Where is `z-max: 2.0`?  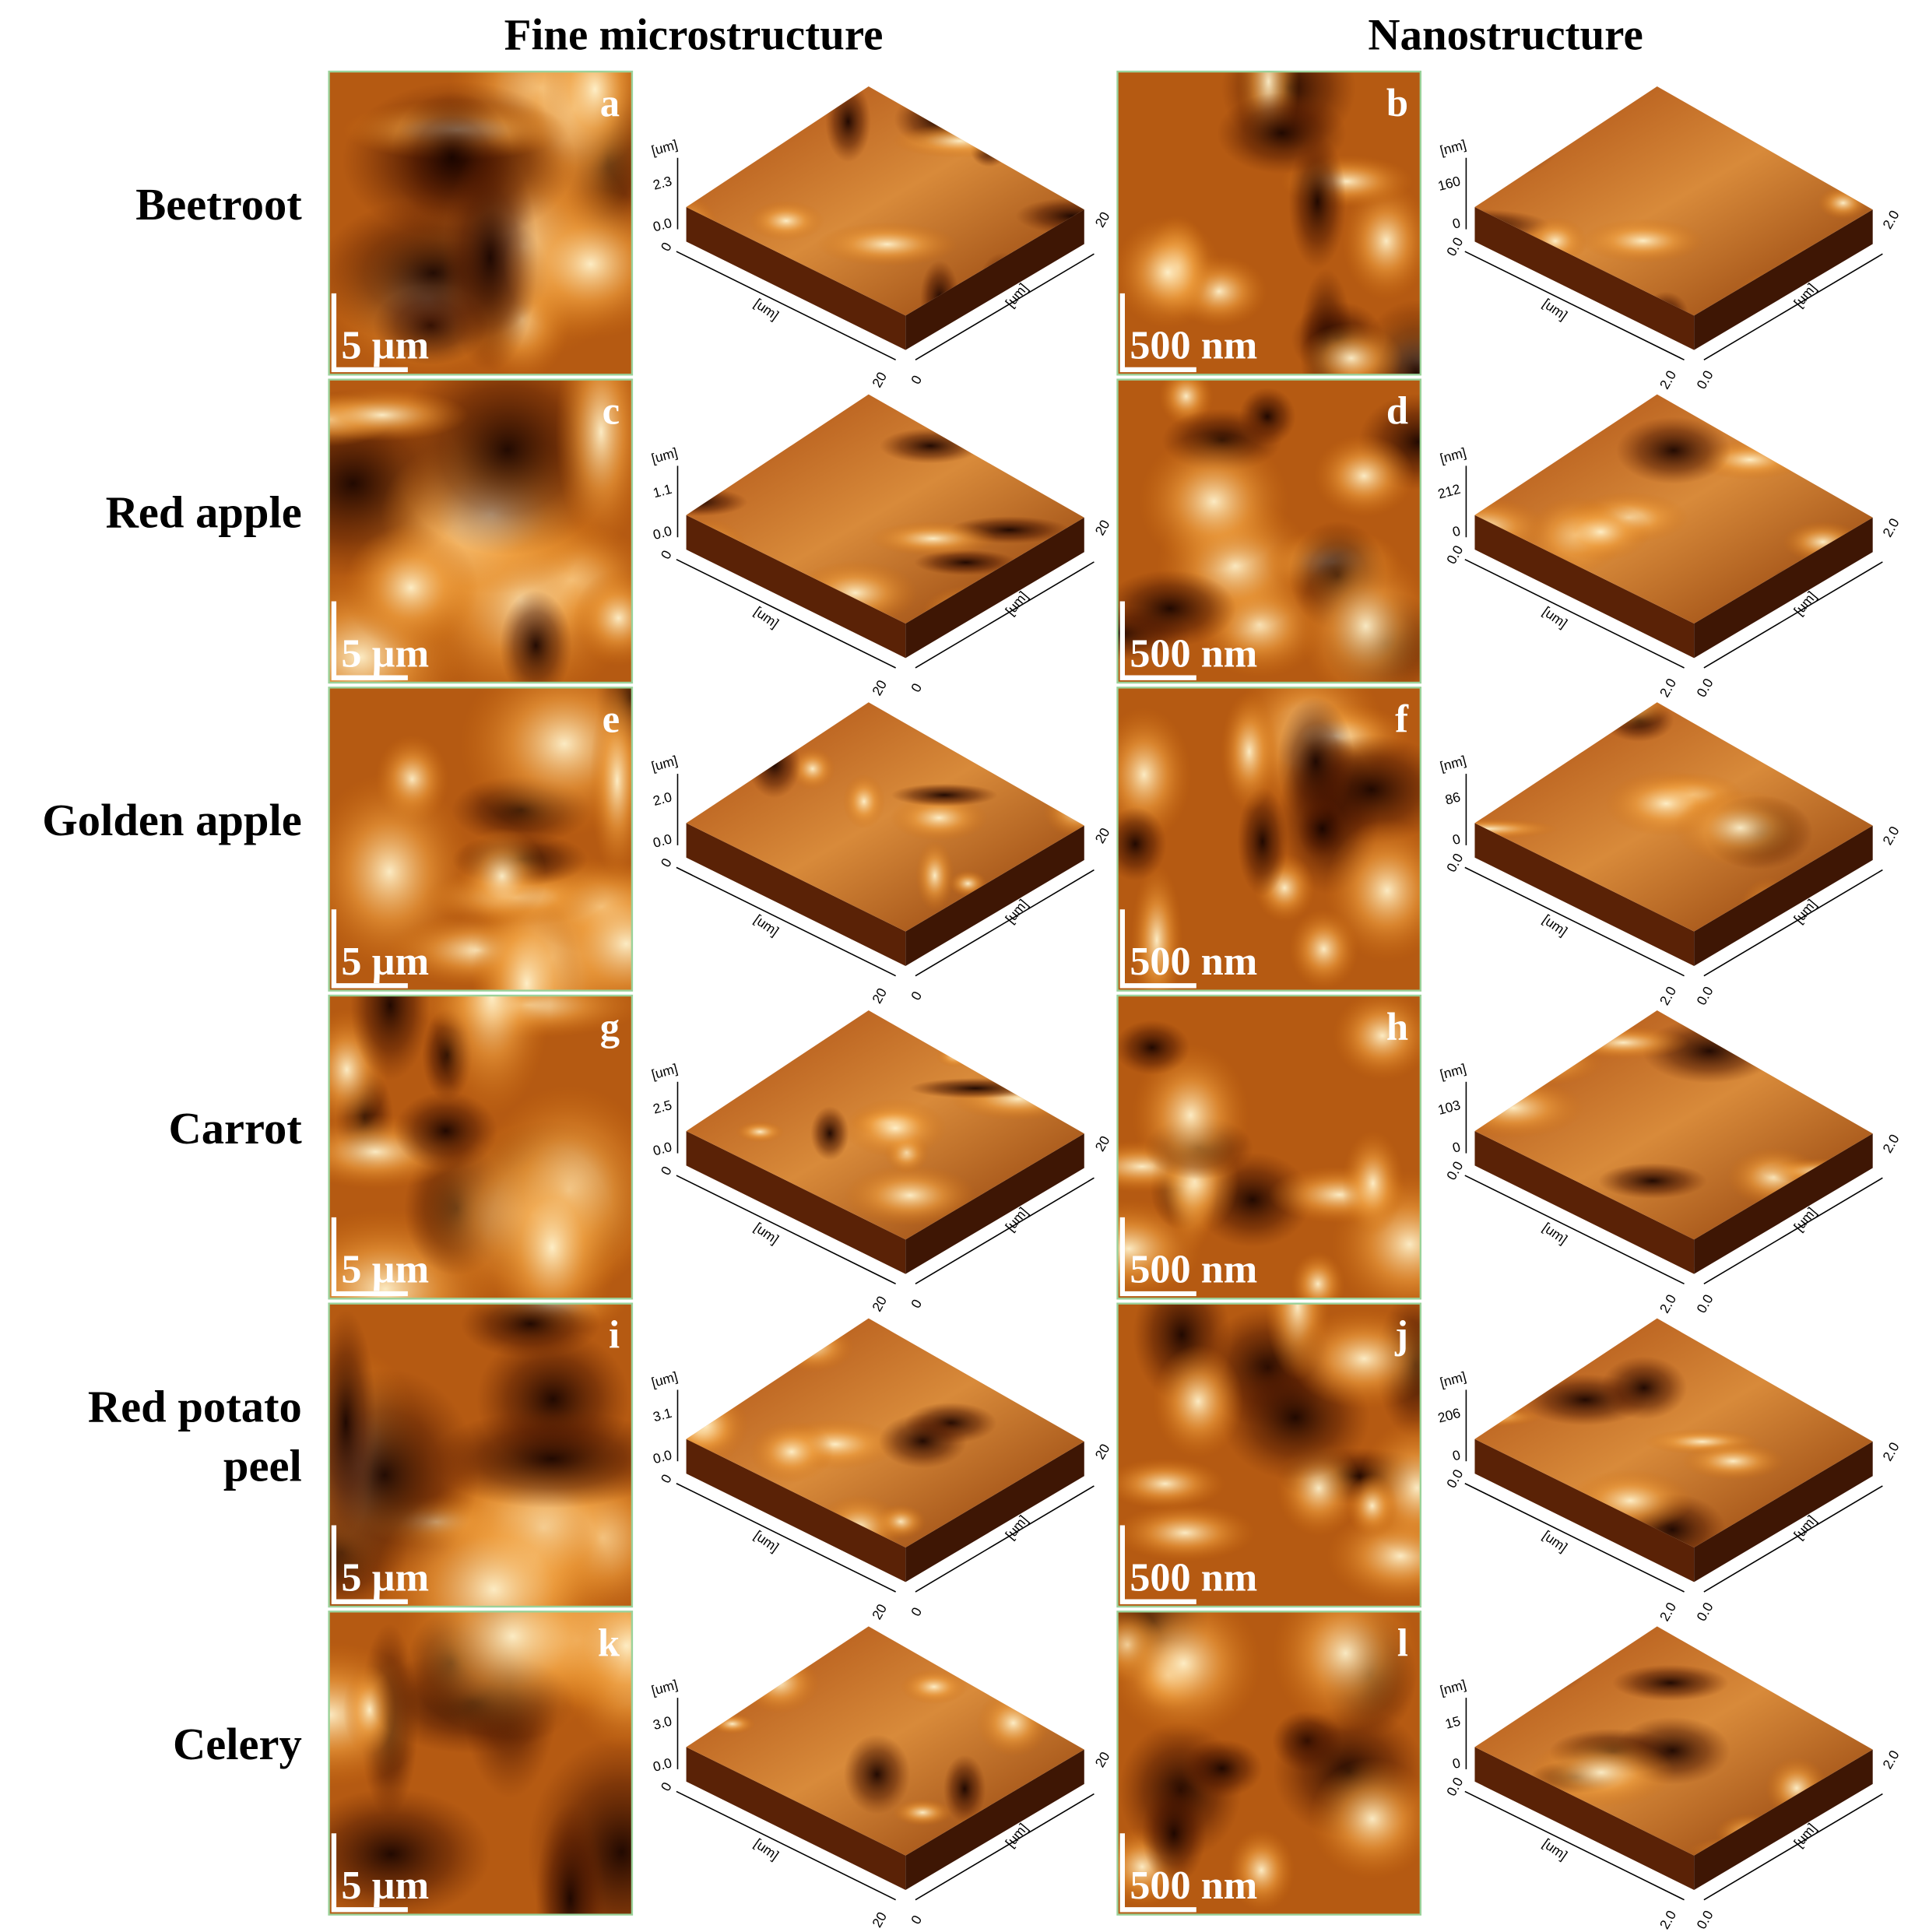
z-max: 2.0 is located at coordinates (663, 799).